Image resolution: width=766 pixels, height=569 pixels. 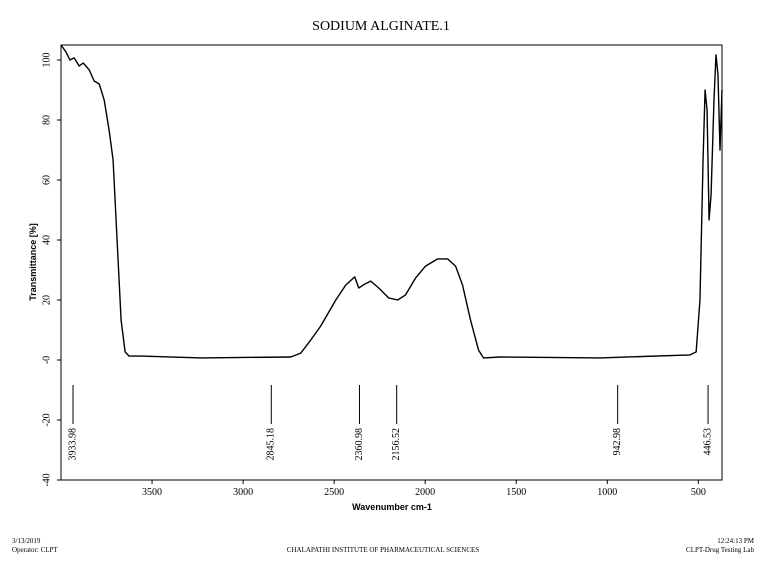 What do you see at coordinates (46, 240) in the screenshot?
I see `y-tick-label: 40` at bounding box center [46, 240].